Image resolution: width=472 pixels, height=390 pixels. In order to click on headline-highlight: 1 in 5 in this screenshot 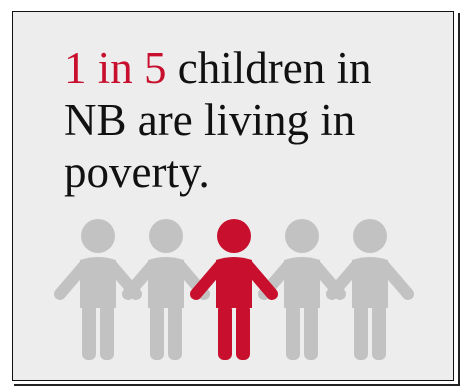, I will do `click(115, 68)`.